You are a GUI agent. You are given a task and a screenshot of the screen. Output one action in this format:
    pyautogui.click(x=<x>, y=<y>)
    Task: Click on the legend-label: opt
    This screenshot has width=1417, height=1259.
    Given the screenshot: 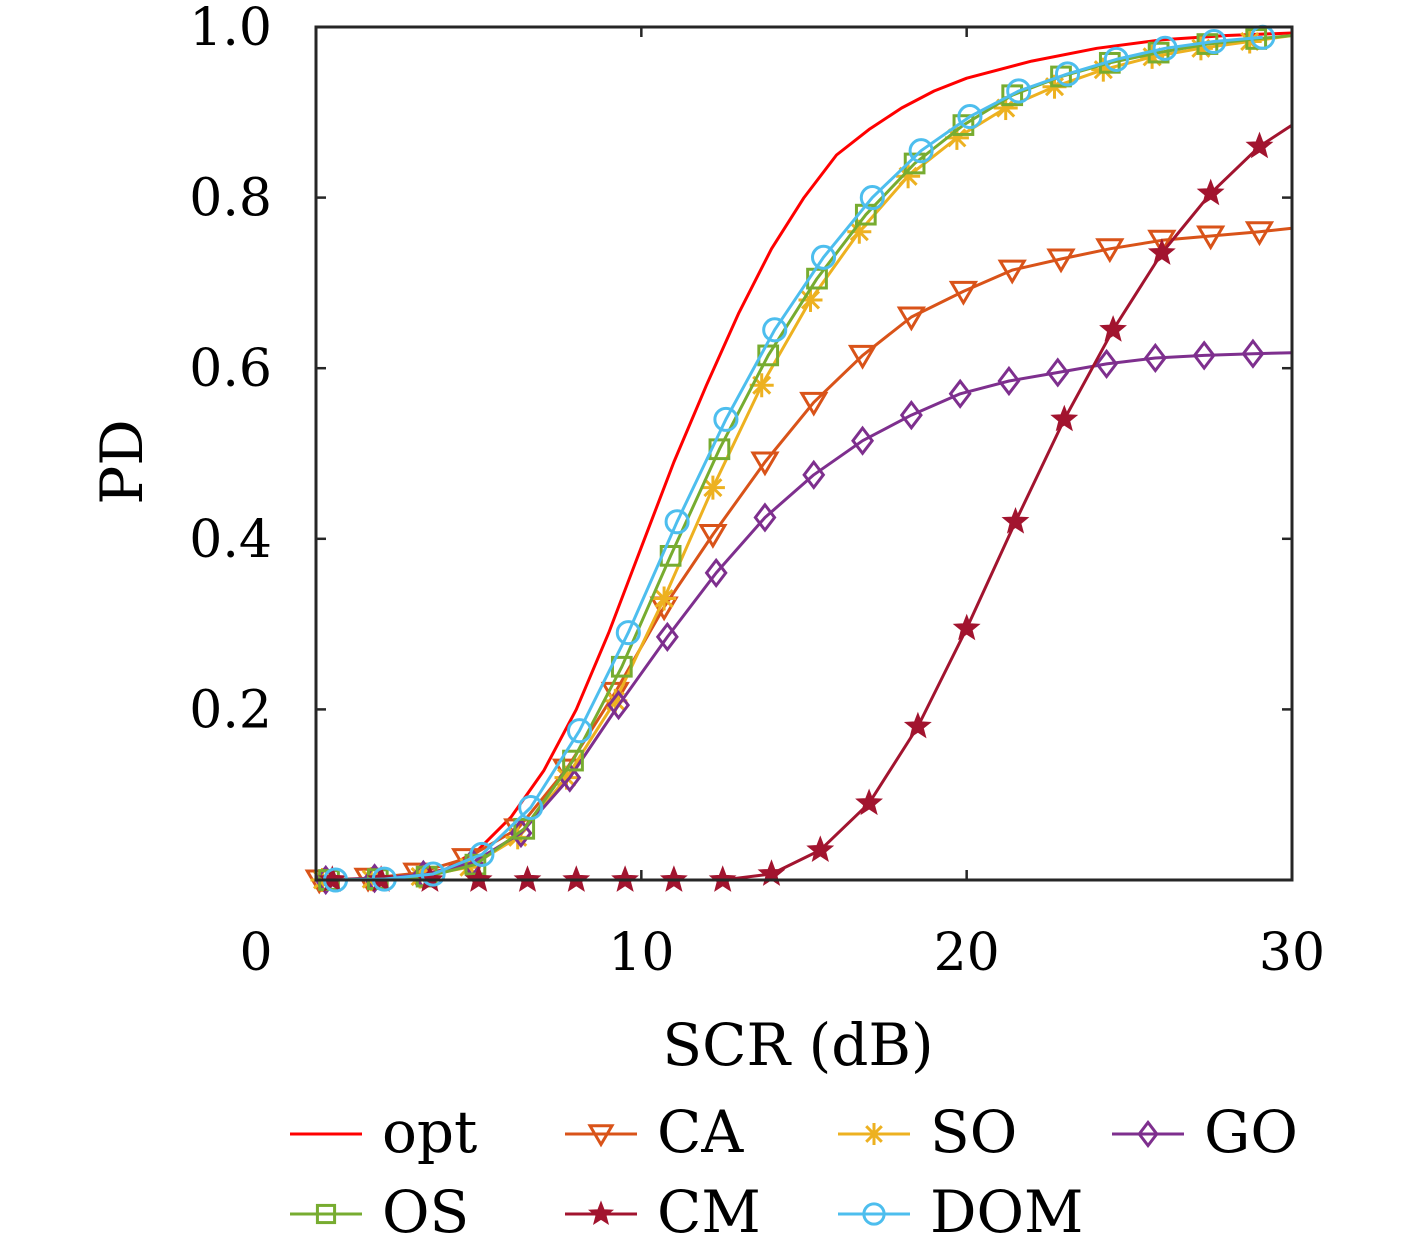 What is the action you would take?
    pyautogui.click(x=429, y=1132)
    